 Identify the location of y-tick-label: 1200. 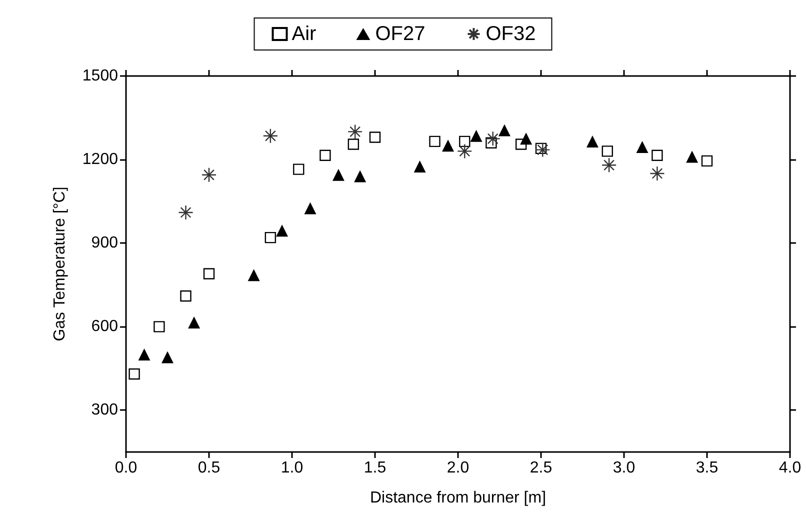
(100, 159).